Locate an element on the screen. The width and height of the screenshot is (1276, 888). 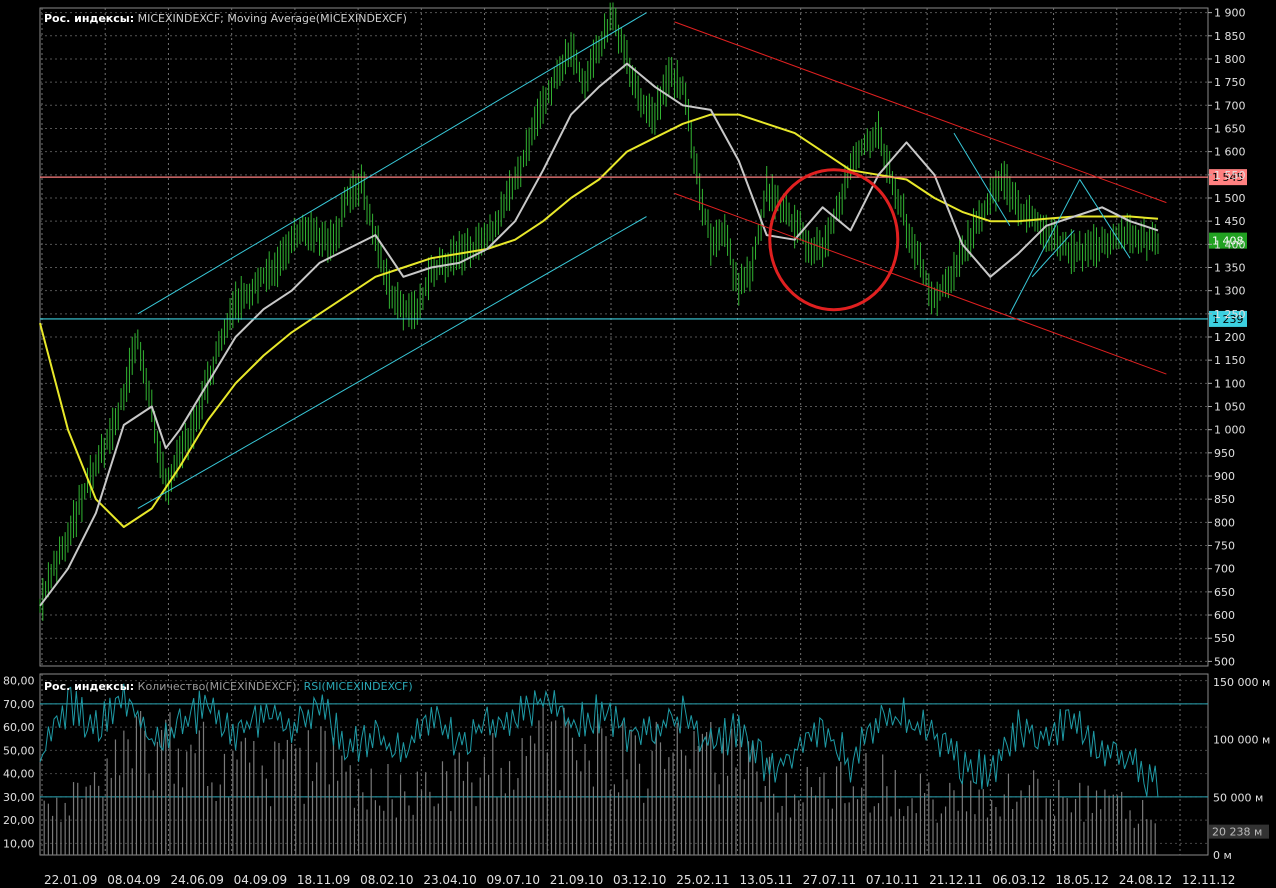
x-tick-label: 09.07.10 is located at coordinates (513, 880).